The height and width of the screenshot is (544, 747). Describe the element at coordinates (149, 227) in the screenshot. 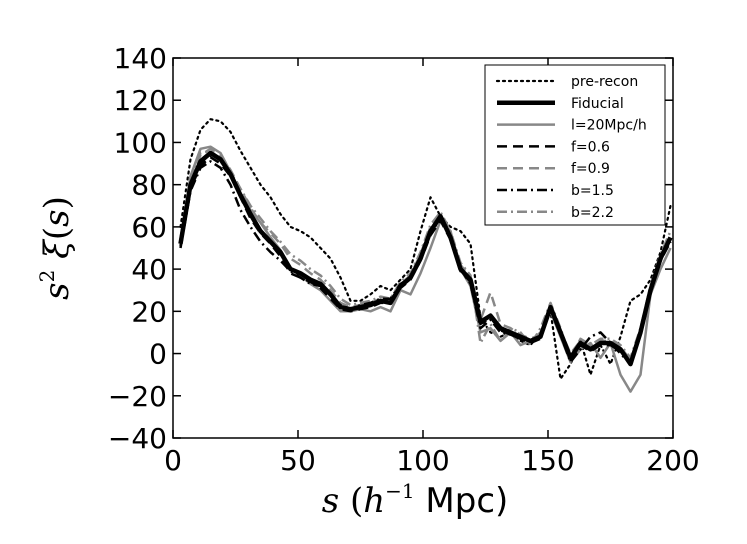

I see `y-tick-label: 60` at that location.